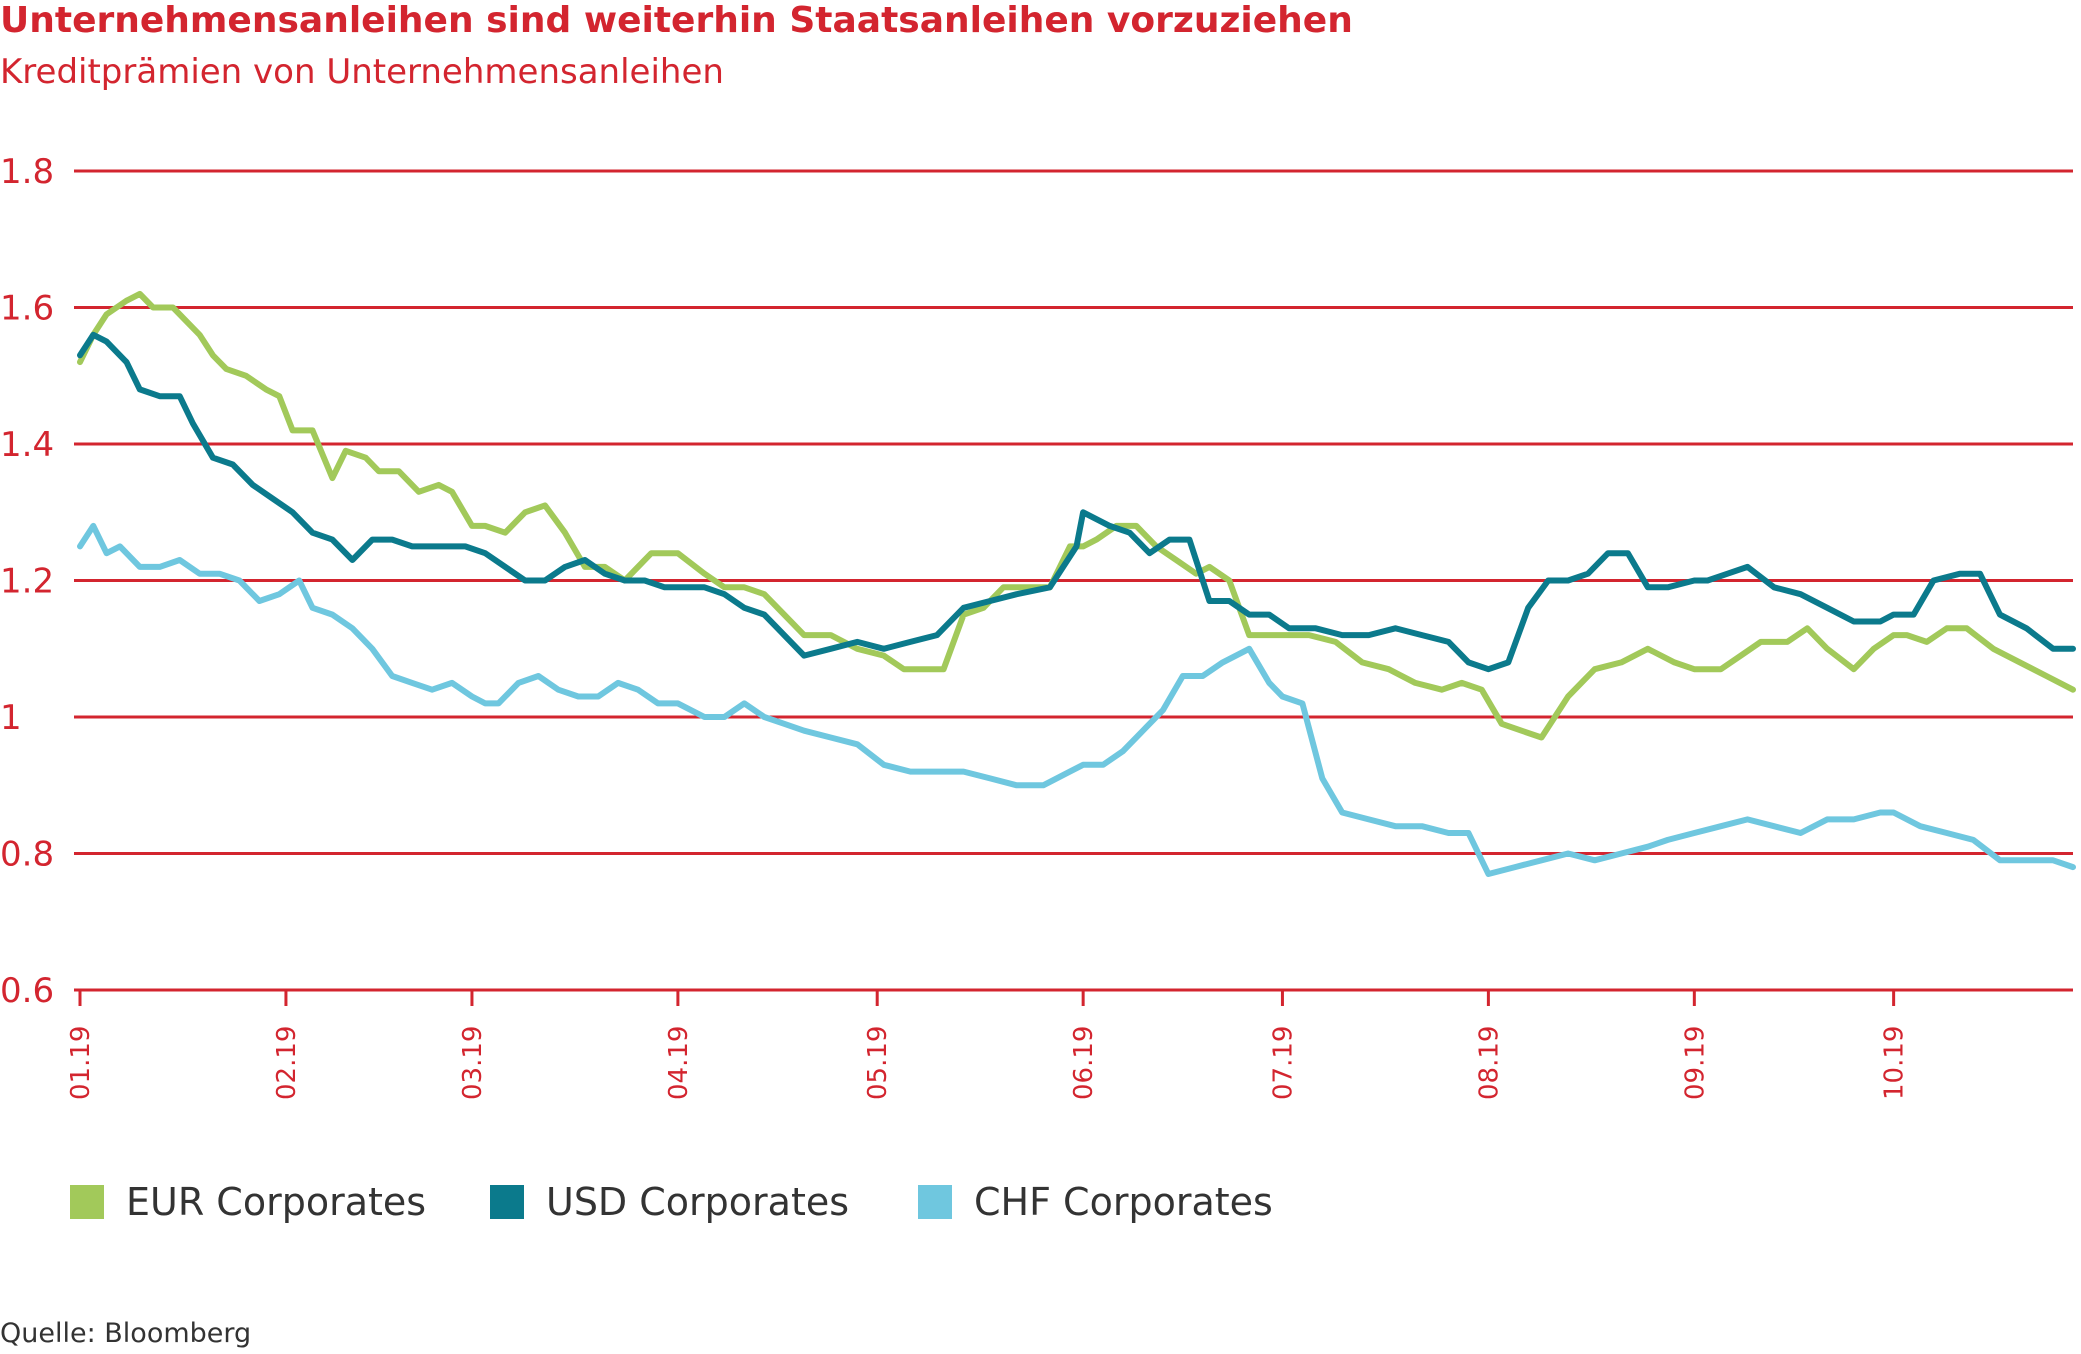 Image resolution: width=2081 pixels, height=1354 pixels. I want to click on y-tick-label: 0.8, so click(27, 855).